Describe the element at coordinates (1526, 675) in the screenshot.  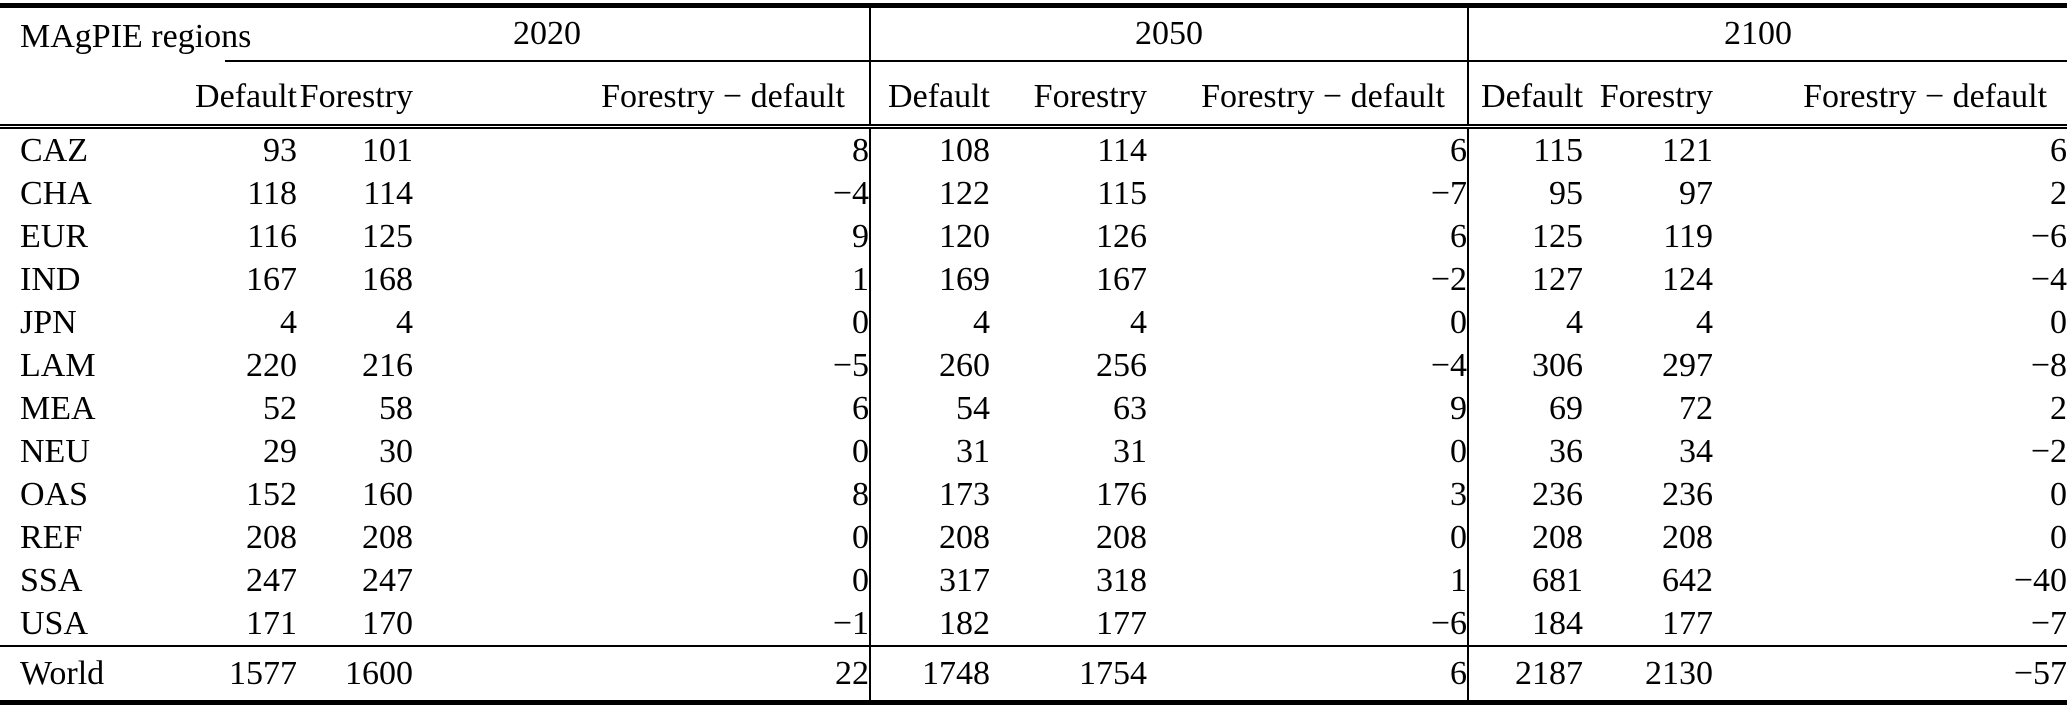
I see `value-cell: 2187` at that location.